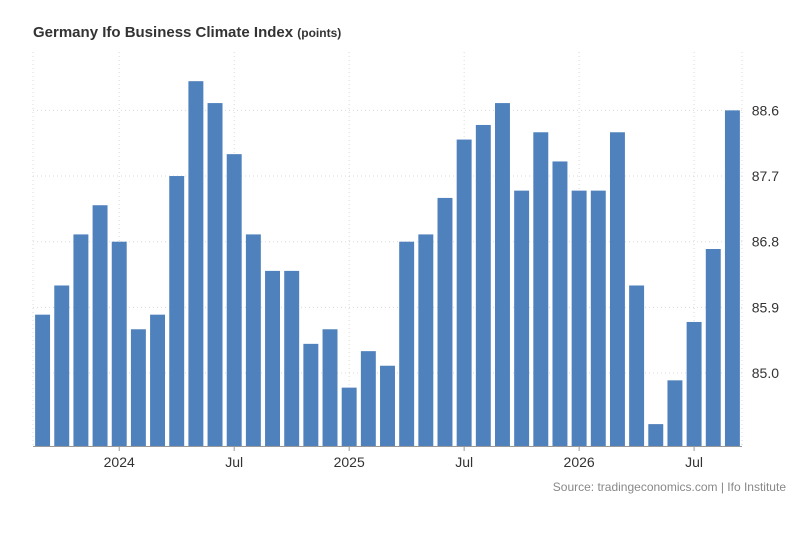  What do you see at coordinates (765, 307) in the screenshot?
I see `y-tick-label: 85.9` at bounding box center [765, 307].